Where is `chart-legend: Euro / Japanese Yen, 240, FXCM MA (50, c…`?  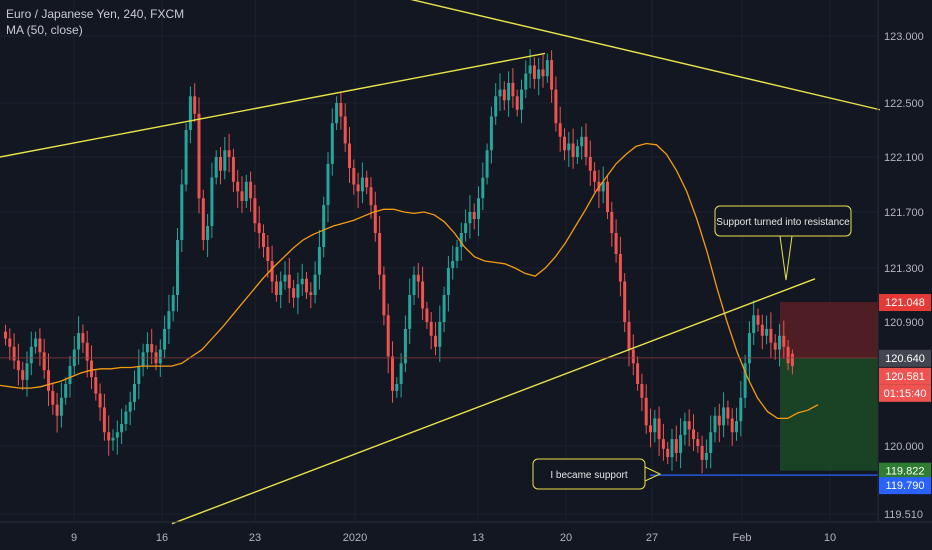
chart-legend: Euro / Japanese Yen, 240, FXCM MA (50, c… is located at coordinates (95, 22).